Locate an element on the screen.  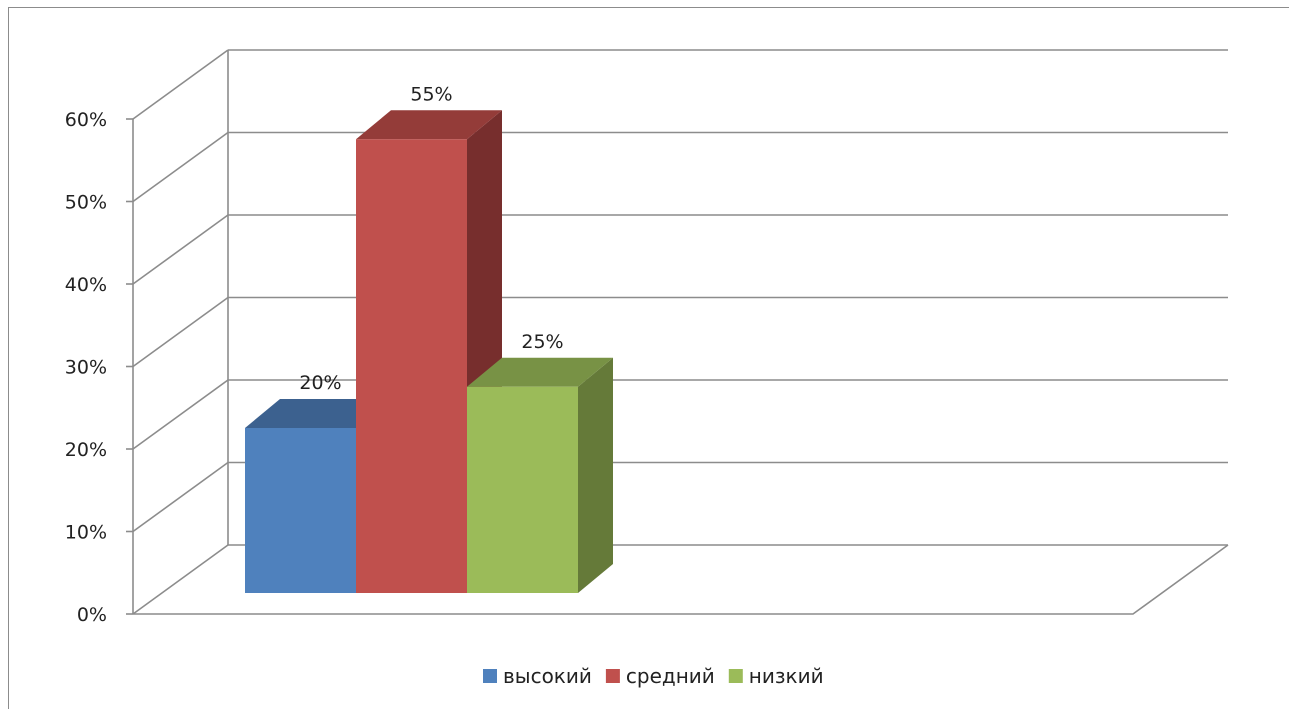
floor-edge is located at coordinates (681, 579).